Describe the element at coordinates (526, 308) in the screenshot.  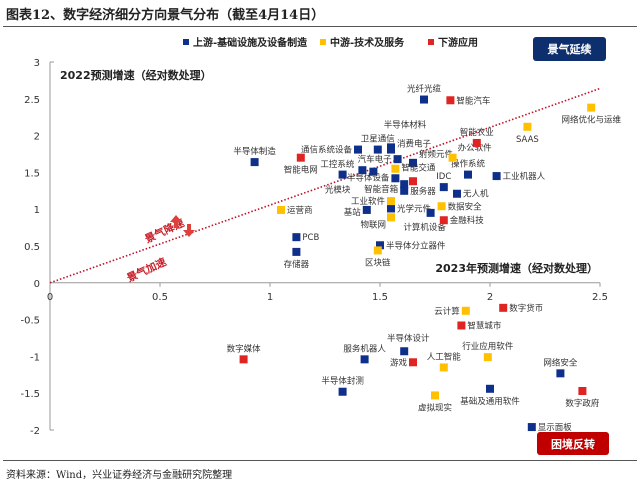
I see `data-label: 数字货币` at that location.